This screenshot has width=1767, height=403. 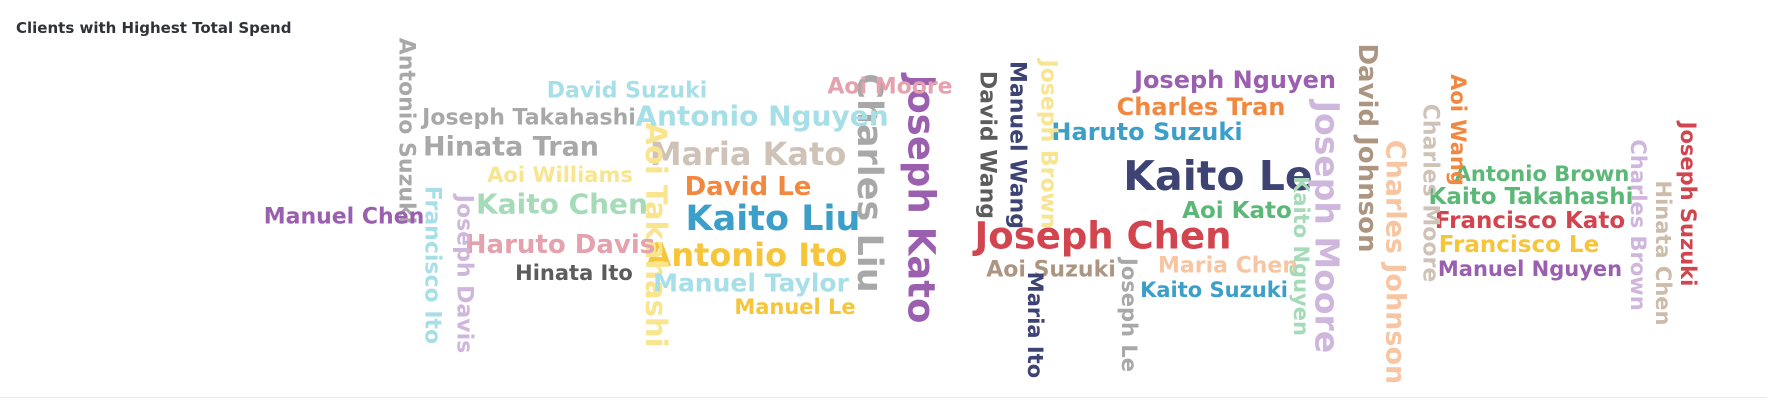 What do you see at coordinates (1530, 221) in the screenshot?
I see `word-francisco-kato: Francisco Kato` at bounding box center [1530, 221].